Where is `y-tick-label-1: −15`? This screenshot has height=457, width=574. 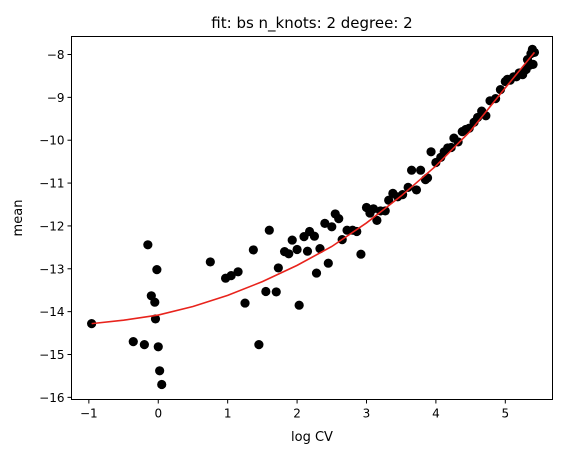 y-tick-label-1: −15 is located at coordinates (51, 355).